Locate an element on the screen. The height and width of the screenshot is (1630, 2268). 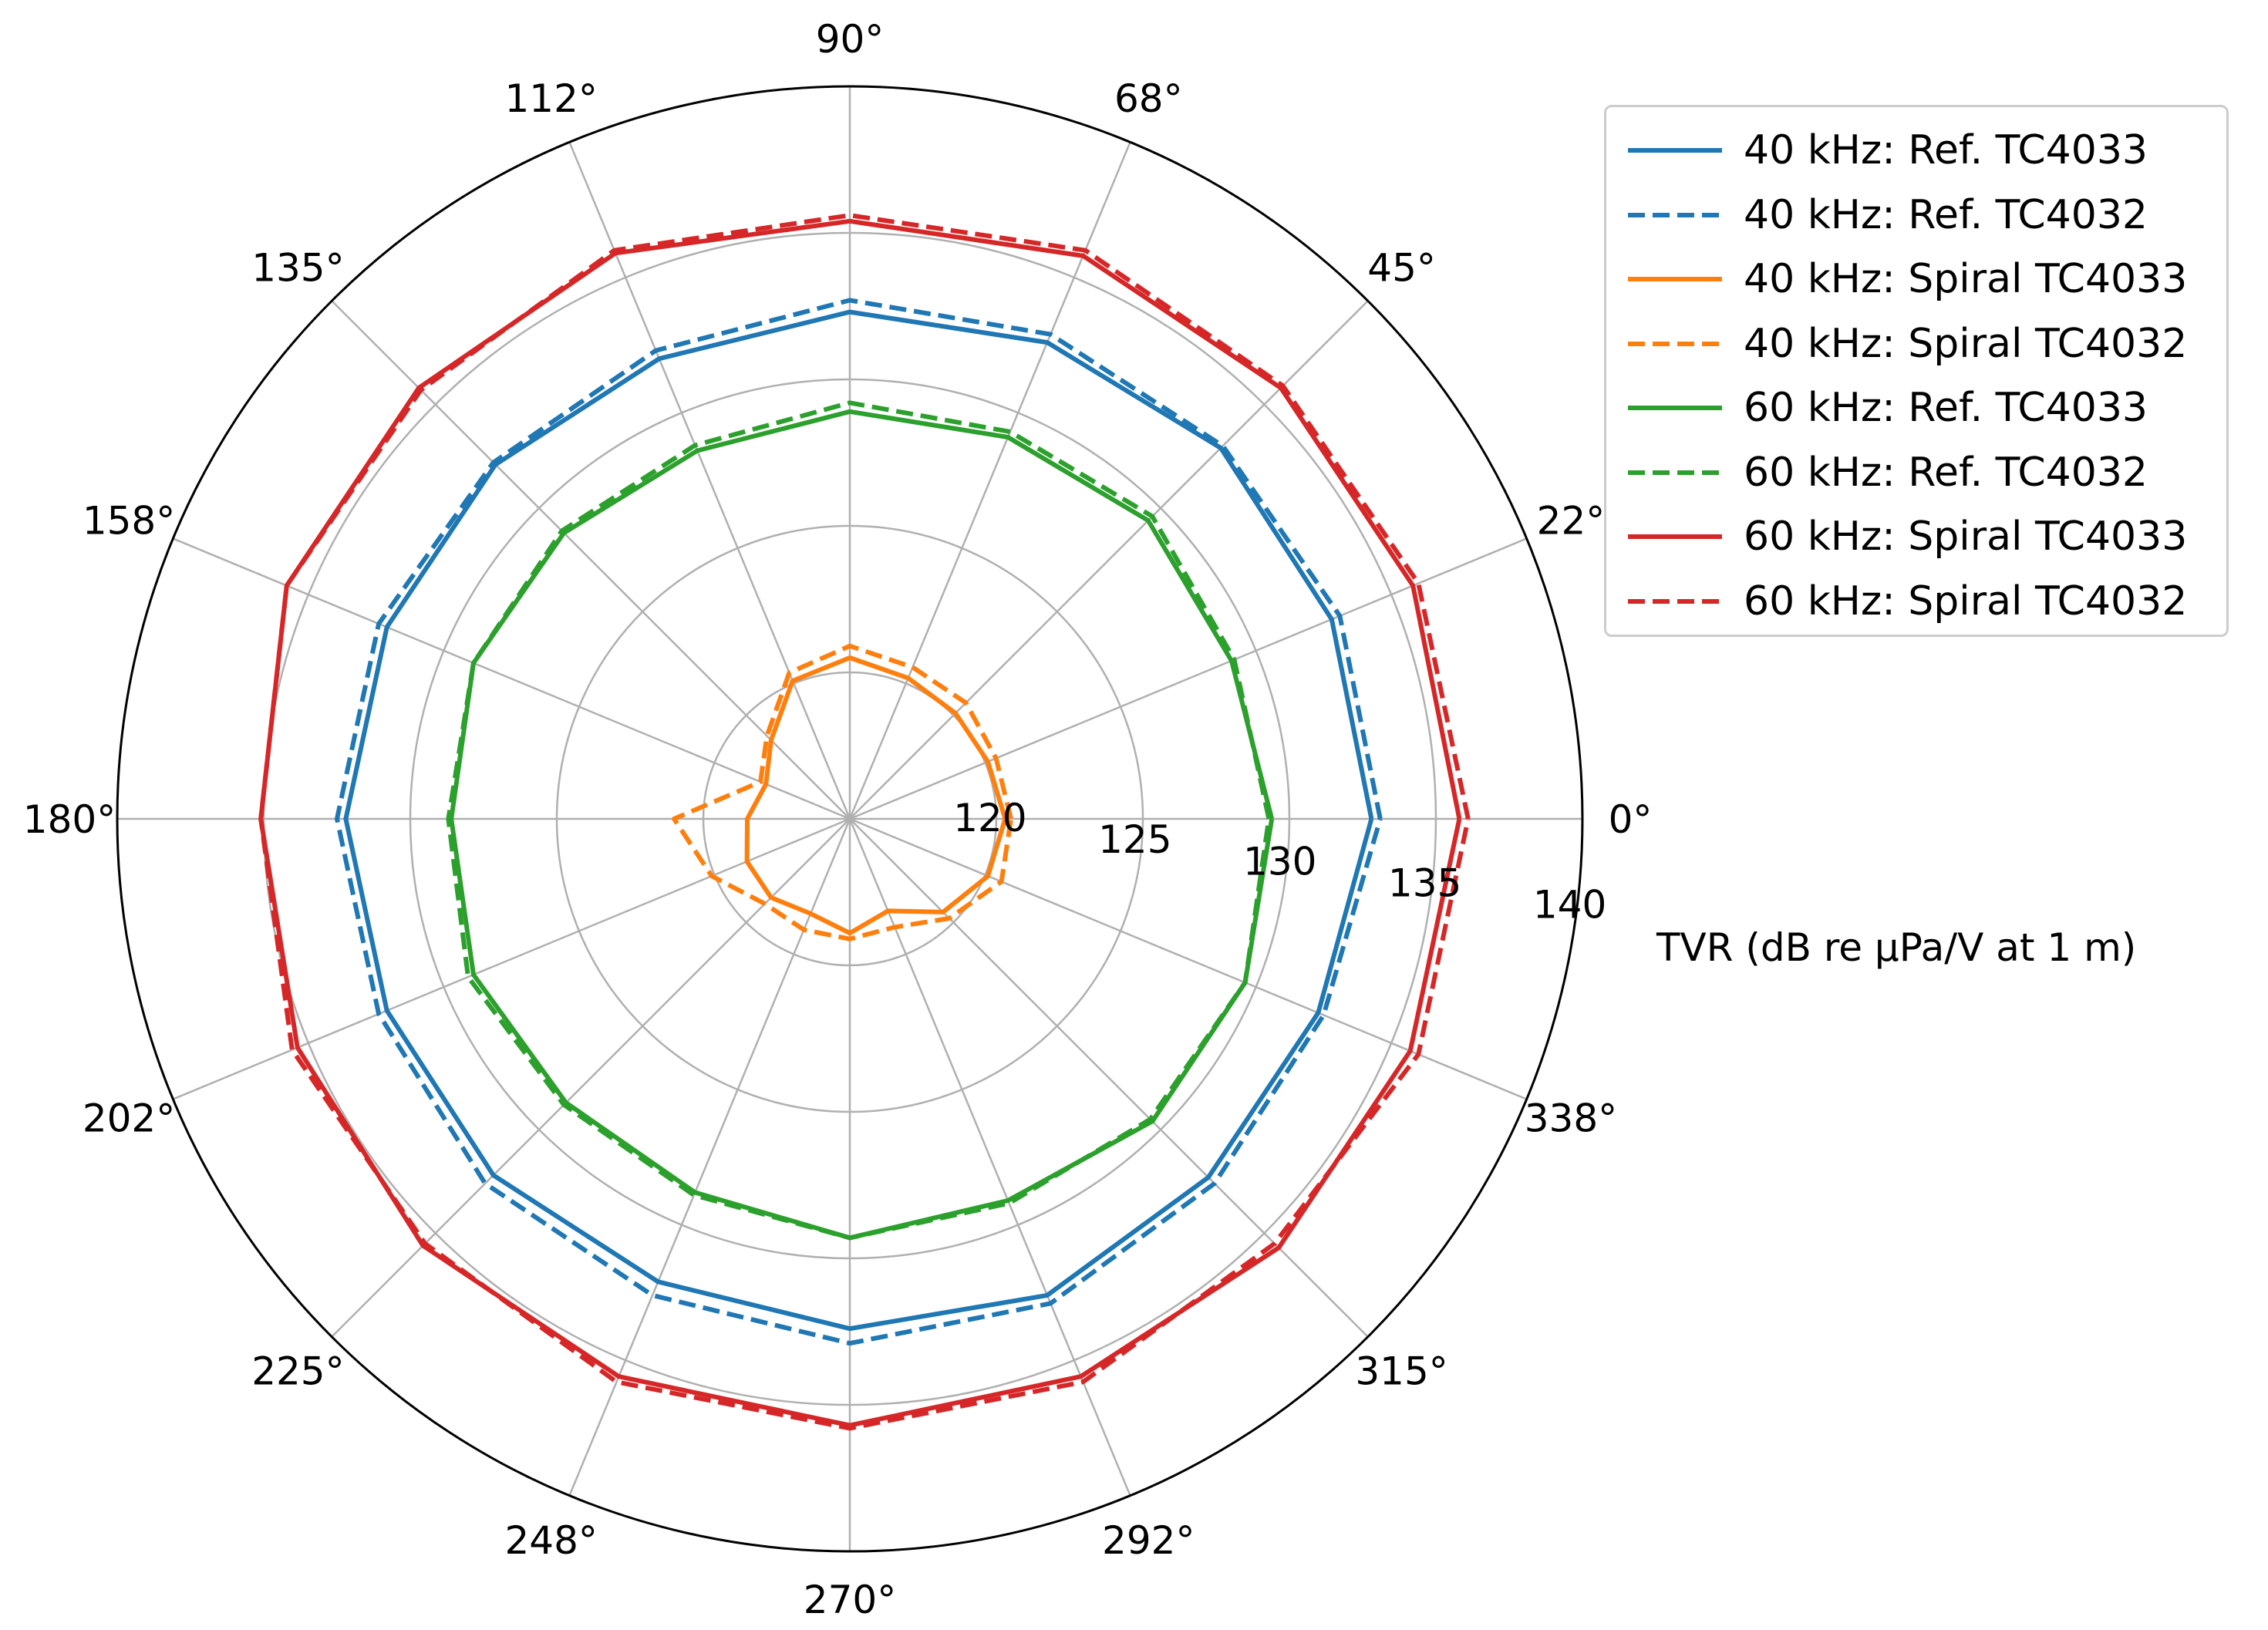
legend-item: 60 kHz: Ref. TC4033 is located at coordinates (1916, 408).